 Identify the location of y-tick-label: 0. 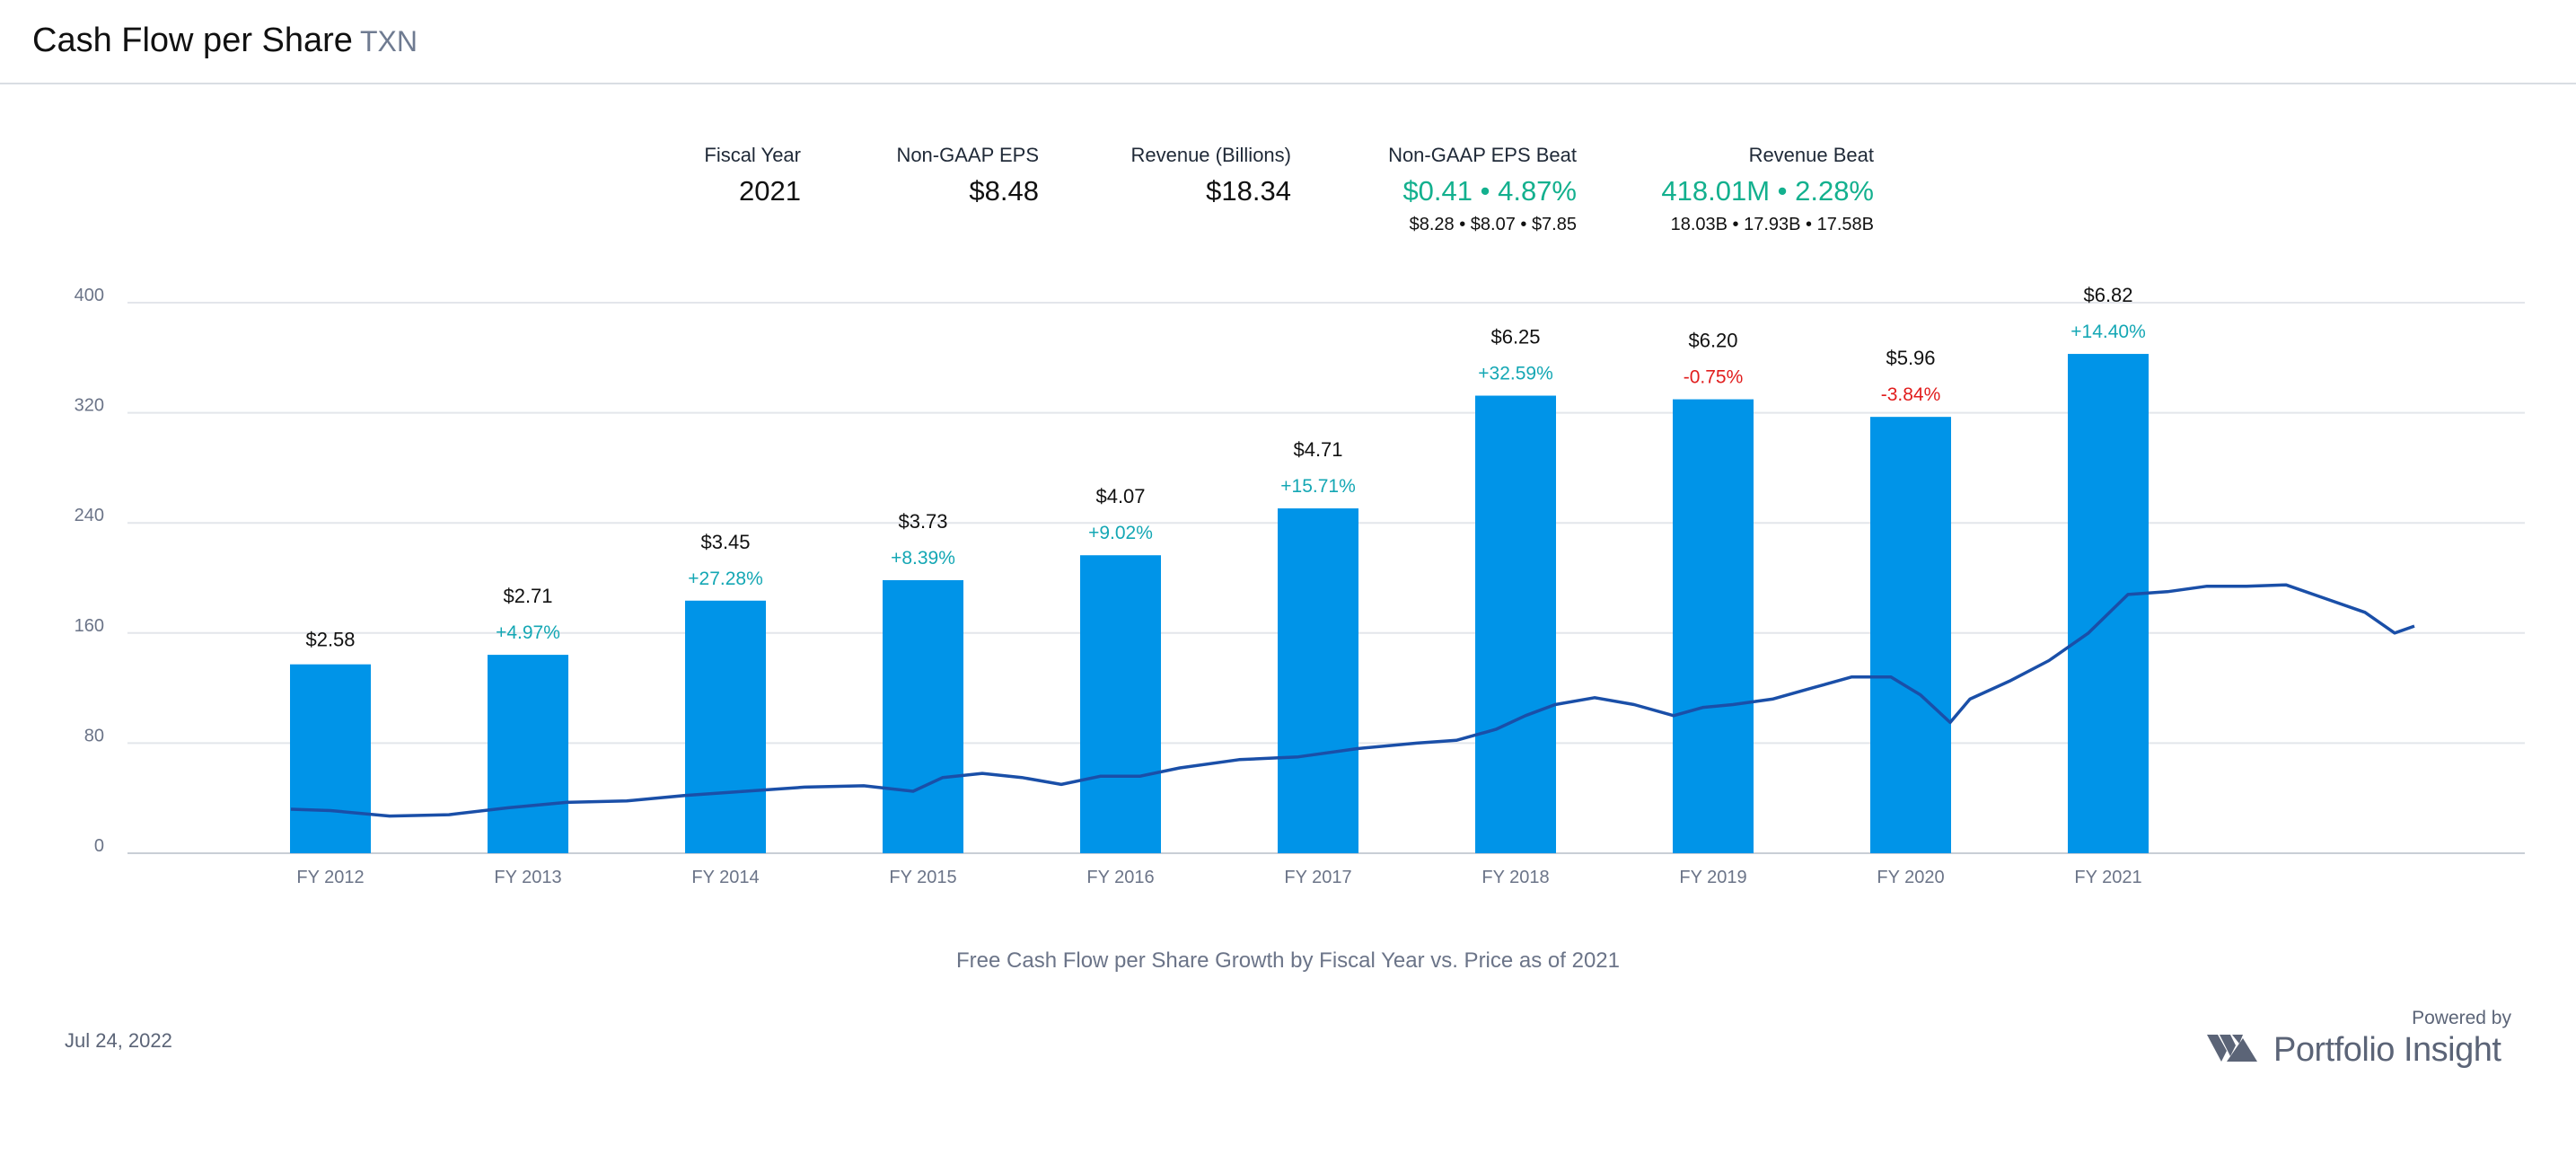
(99, 846).